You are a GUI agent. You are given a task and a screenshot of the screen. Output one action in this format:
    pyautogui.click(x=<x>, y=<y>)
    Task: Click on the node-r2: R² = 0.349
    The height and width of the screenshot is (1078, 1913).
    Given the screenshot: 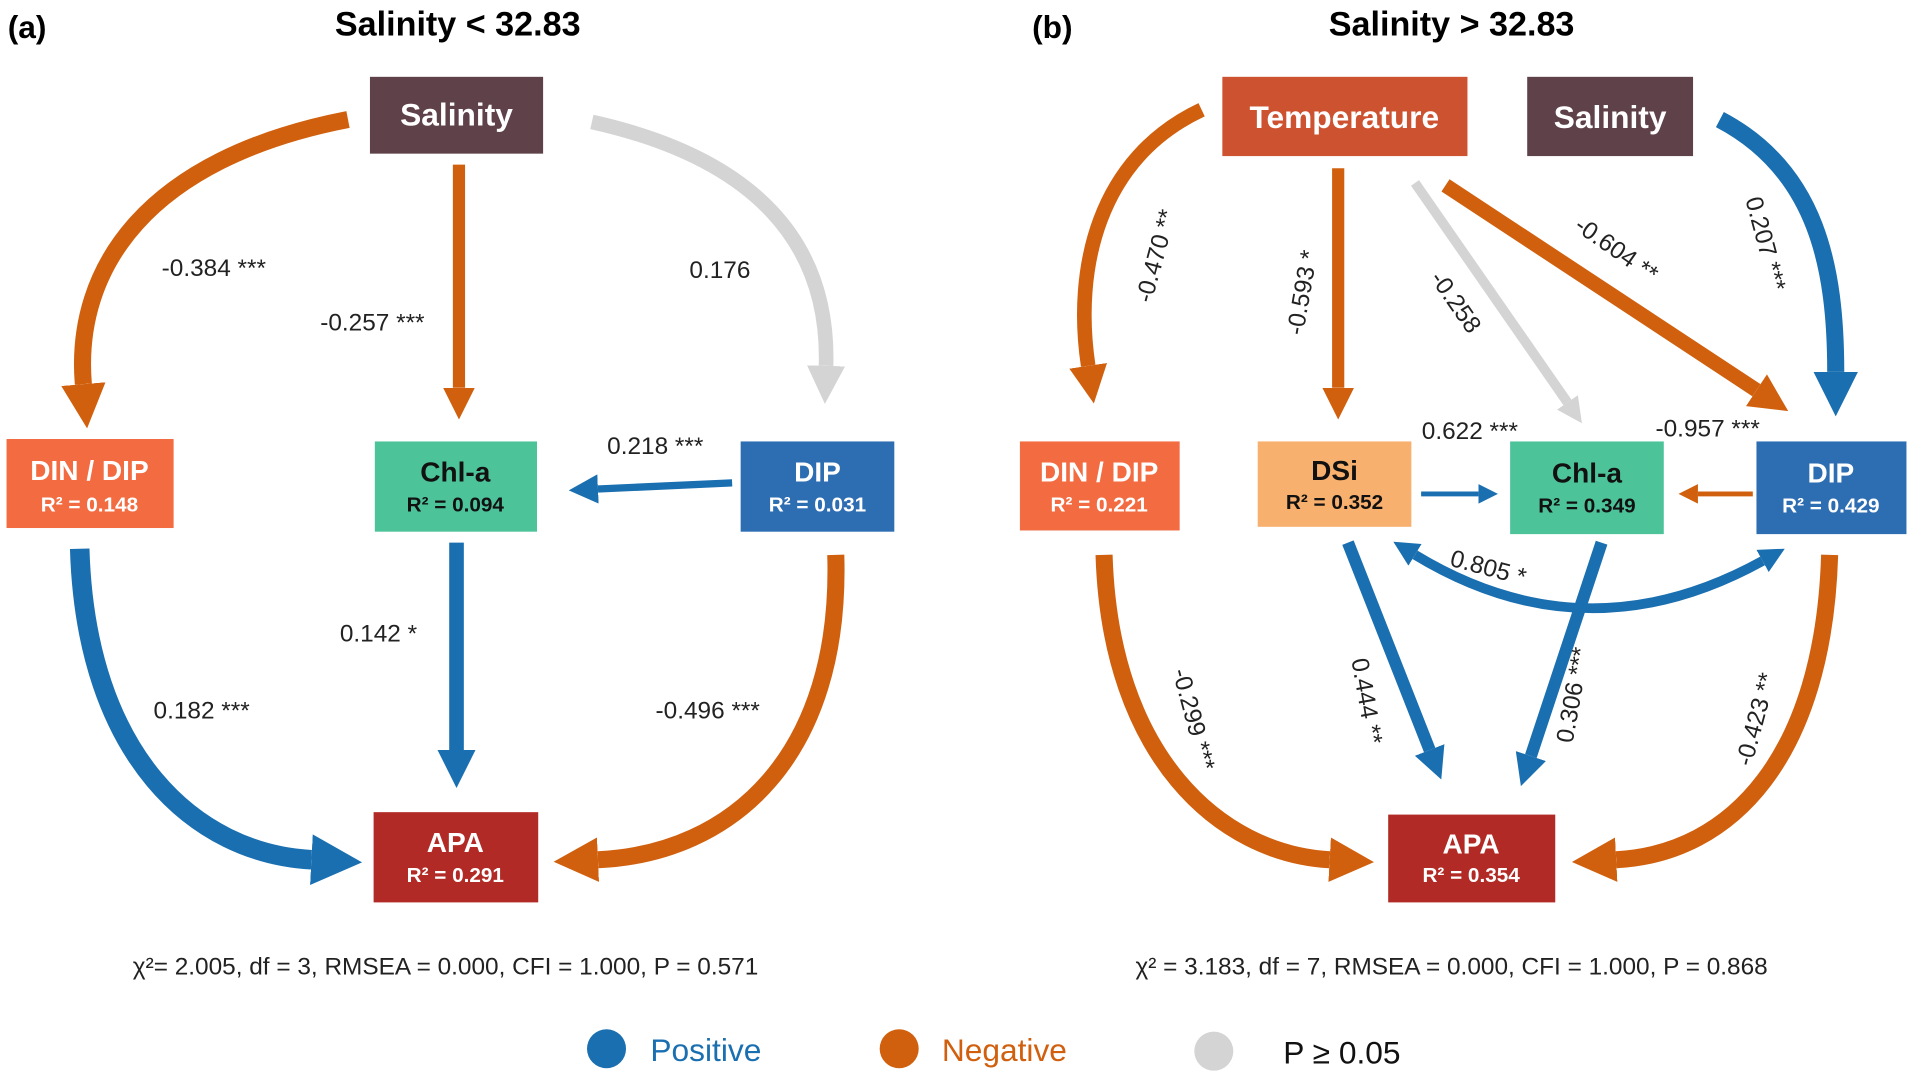 What is the action you would take?
    pyautogui.click(x=1586, y=506)
    